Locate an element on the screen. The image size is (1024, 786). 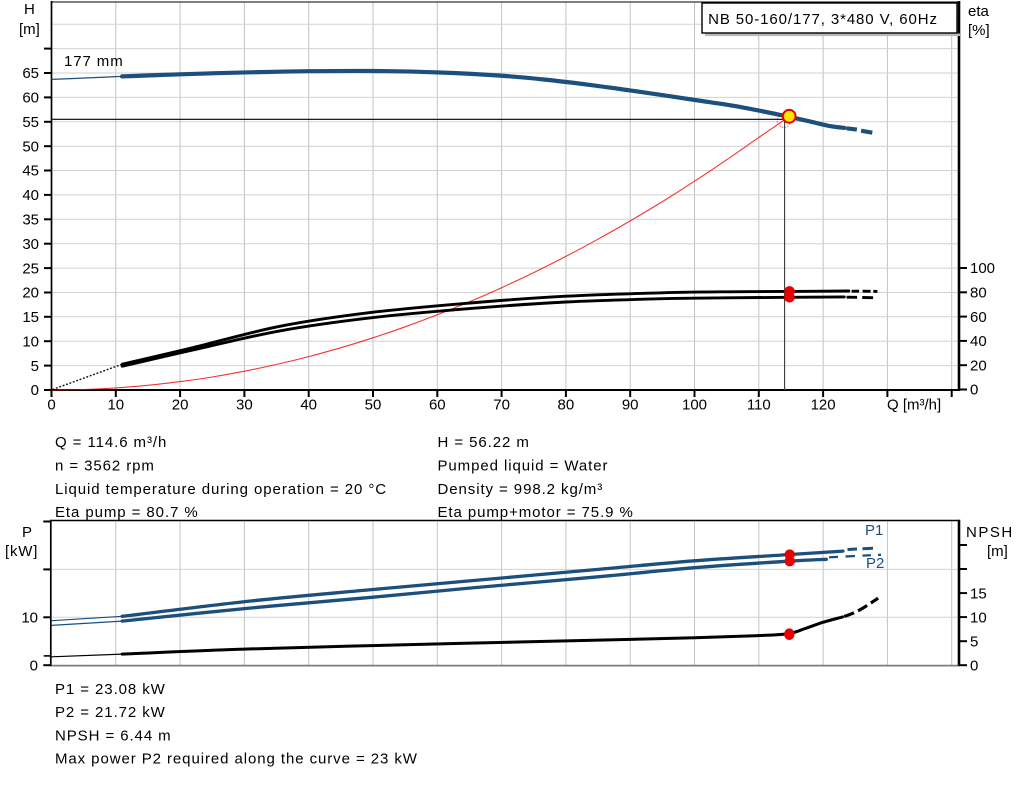
svg-text: Pumped liquid = Water is located at coordinates (523, 465).